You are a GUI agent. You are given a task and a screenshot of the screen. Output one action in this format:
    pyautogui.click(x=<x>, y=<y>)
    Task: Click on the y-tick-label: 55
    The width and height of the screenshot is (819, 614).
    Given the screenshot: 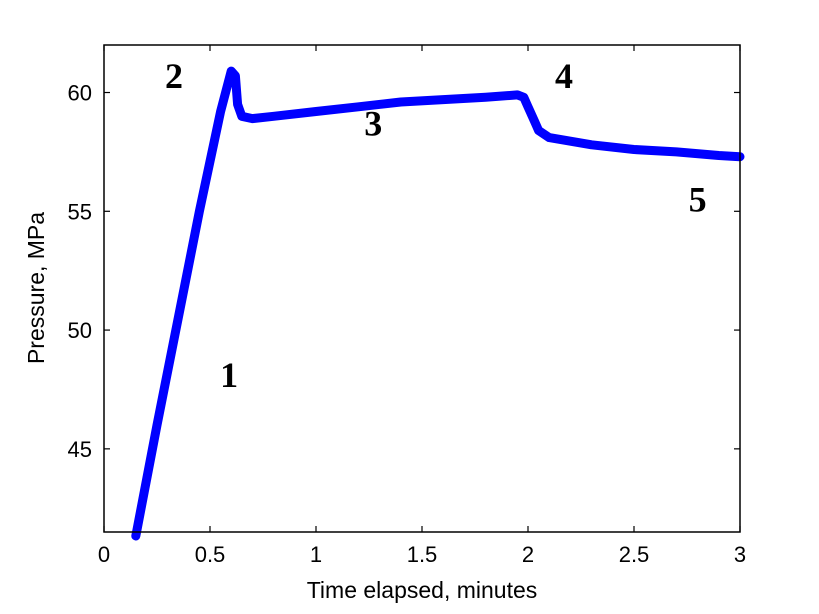 What is the action you would take?
    pyautogui.click(x=80, y=211)
    